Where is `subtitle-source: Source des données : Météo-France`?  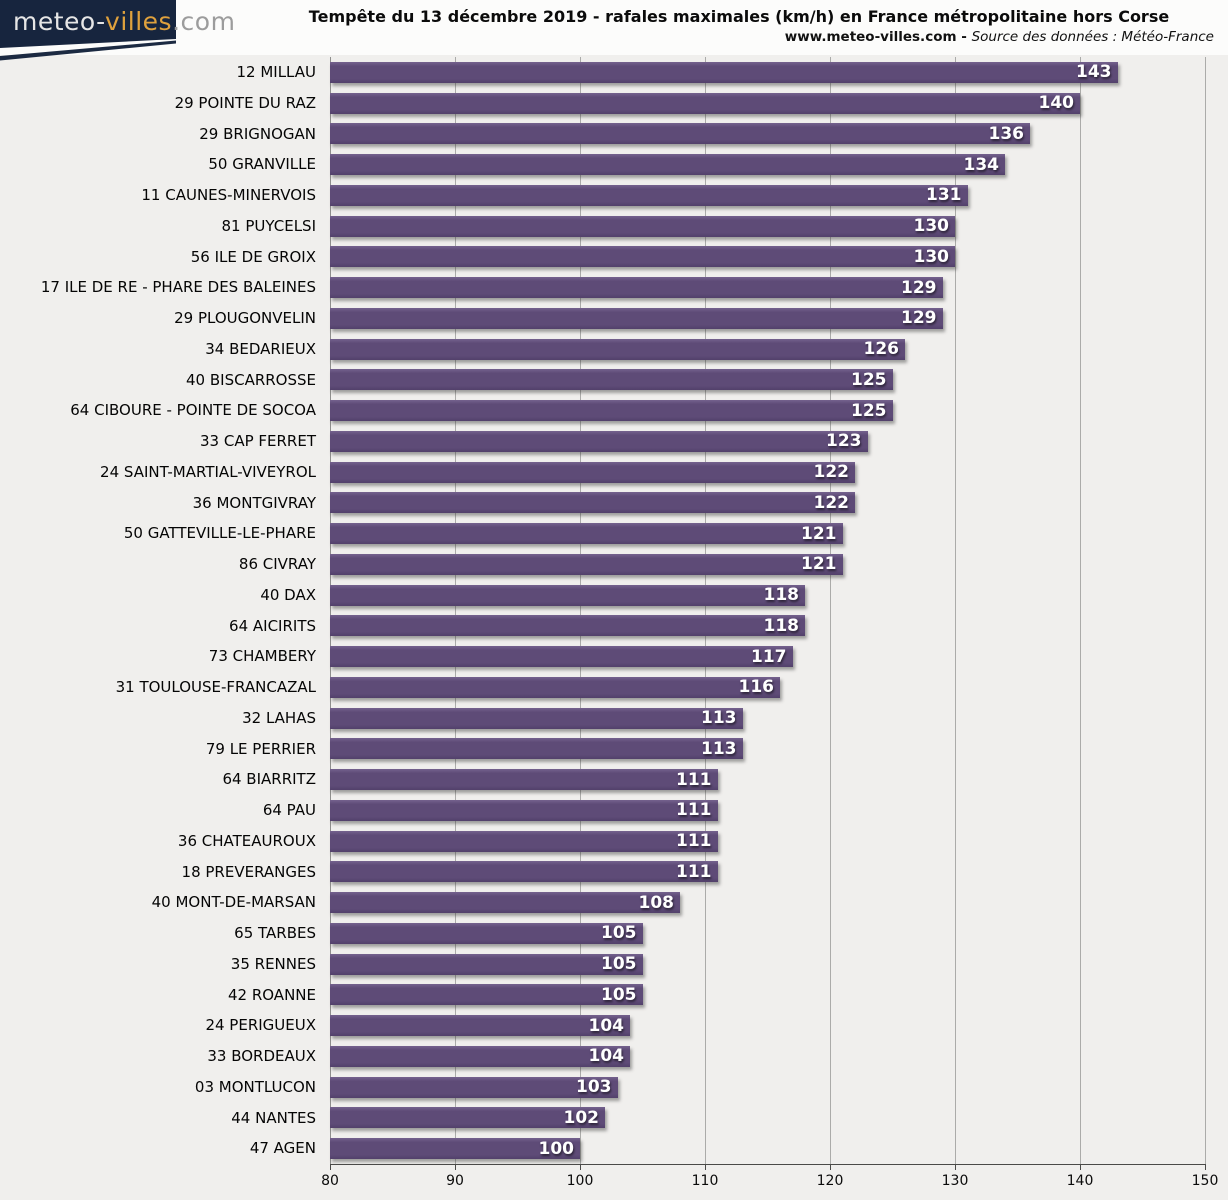 subtitle-source: Source des données : Météo-France is located at coordinates (1092, 37).